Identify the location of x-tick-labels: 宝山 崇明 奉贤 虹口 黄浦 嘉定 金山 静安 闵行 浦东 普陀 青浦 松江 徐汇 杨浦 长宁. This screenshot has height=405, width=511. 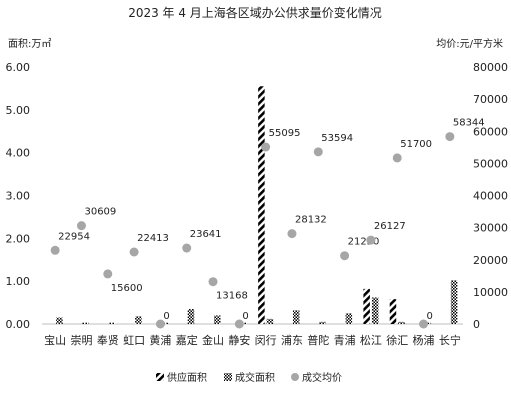
(252, 340).